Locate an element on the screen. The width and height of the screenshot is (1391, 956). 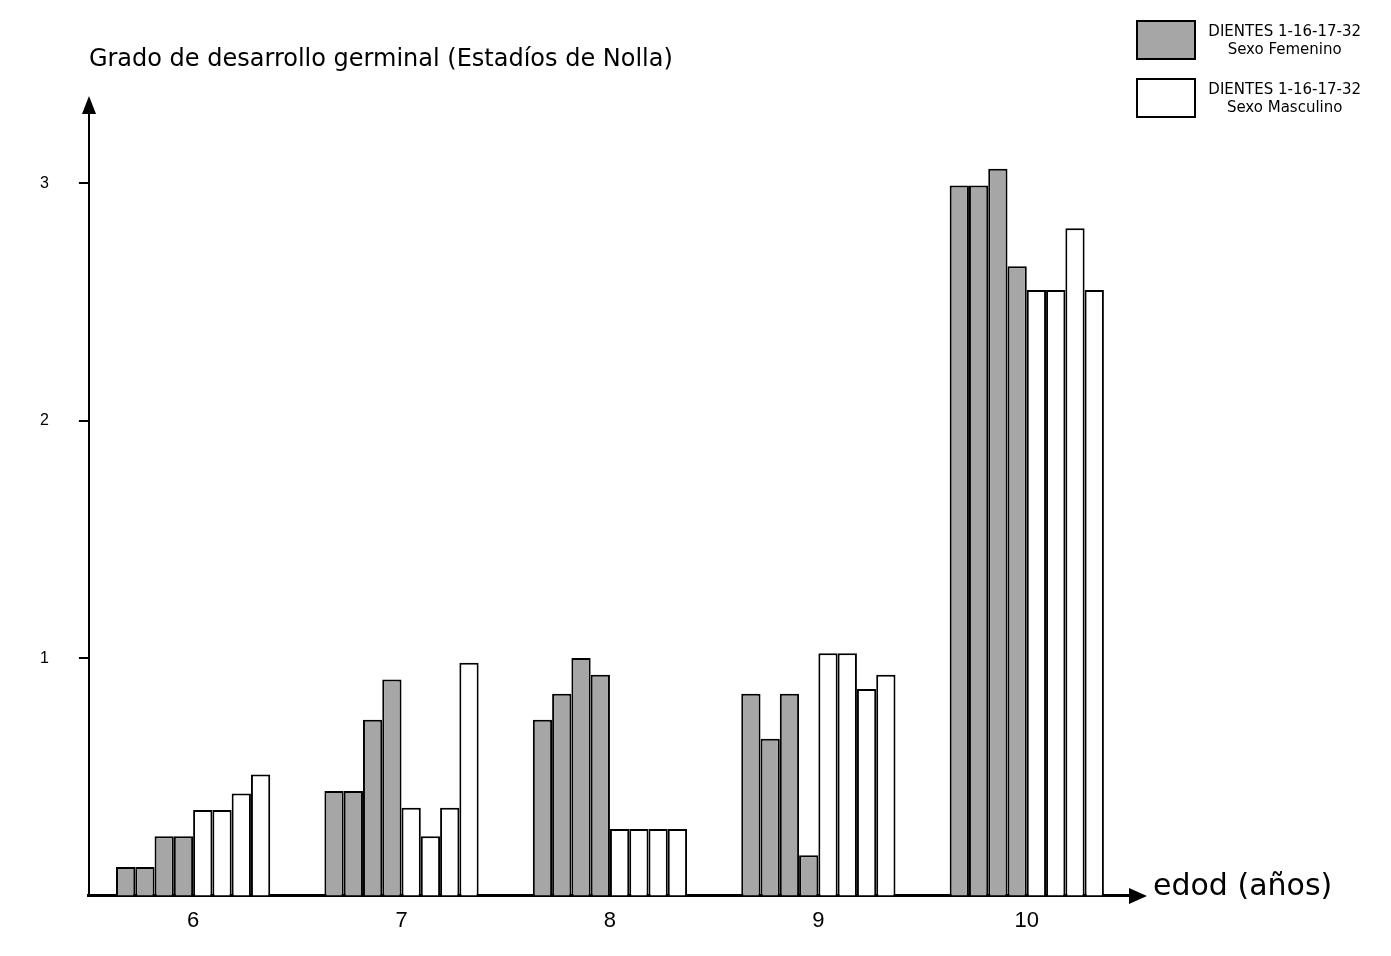
x-axis-title: edod (años) is located at coordinates (1243, 885).